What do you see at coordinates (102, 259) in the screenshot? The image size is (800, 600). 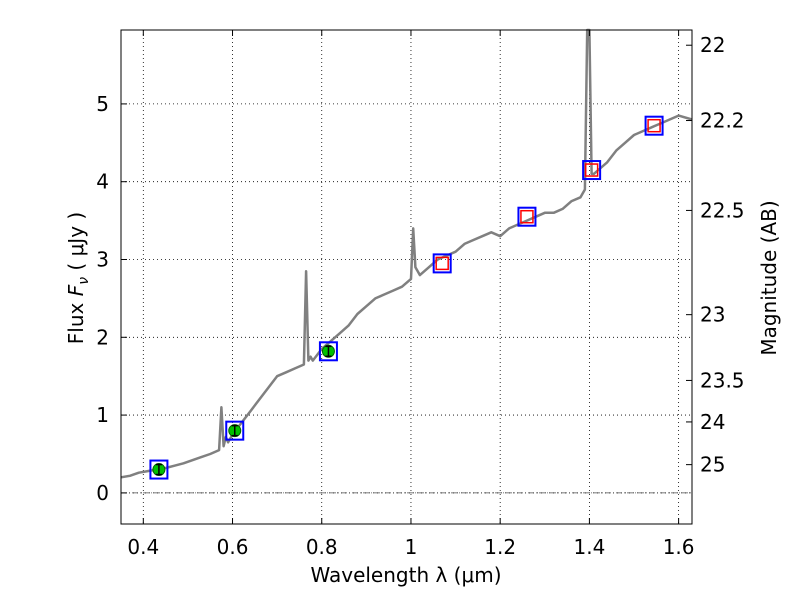 I see `y-tick-label: 3` at bounding box center [102, 259].